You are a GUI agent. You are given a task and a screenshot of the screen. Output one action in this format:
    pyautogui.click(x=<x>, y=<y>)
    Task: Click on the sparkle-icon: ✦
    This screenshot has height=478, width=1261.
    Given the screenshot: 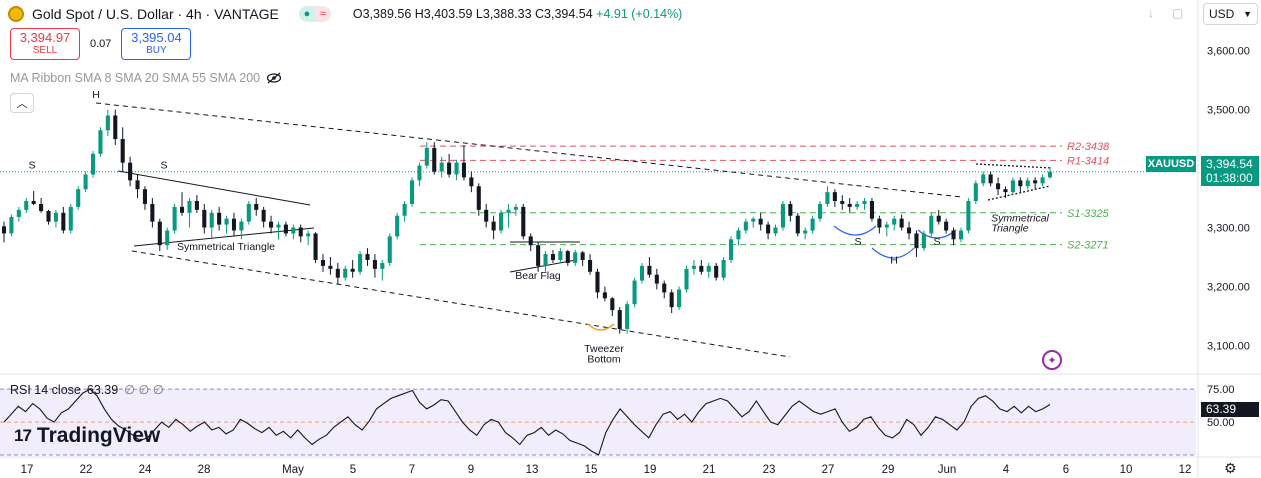 What is the action you would take?
    pyautogui.click(x=1052, y=360)
    